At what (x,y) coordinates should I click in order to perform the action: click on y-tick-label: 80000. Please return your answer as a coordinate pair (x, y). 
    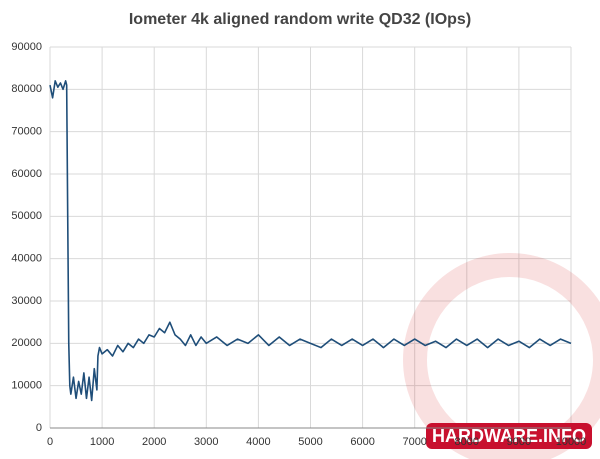
    Looking at the image, I should click on (26, 89).